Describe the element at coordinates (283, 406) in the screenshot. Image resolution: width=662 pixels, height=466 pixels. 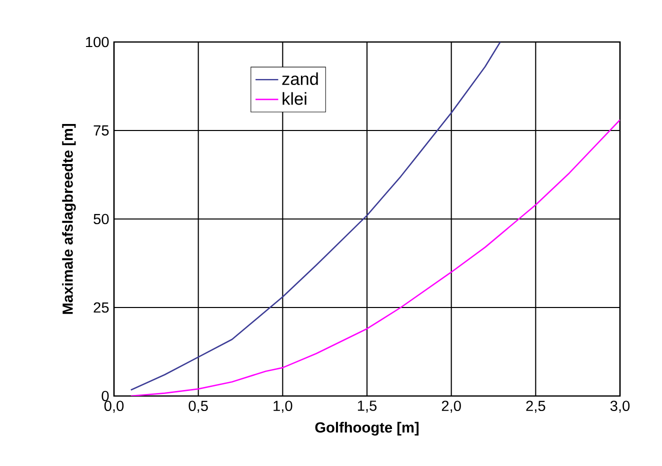
I see `x-tick-label: 1,0` at that location.